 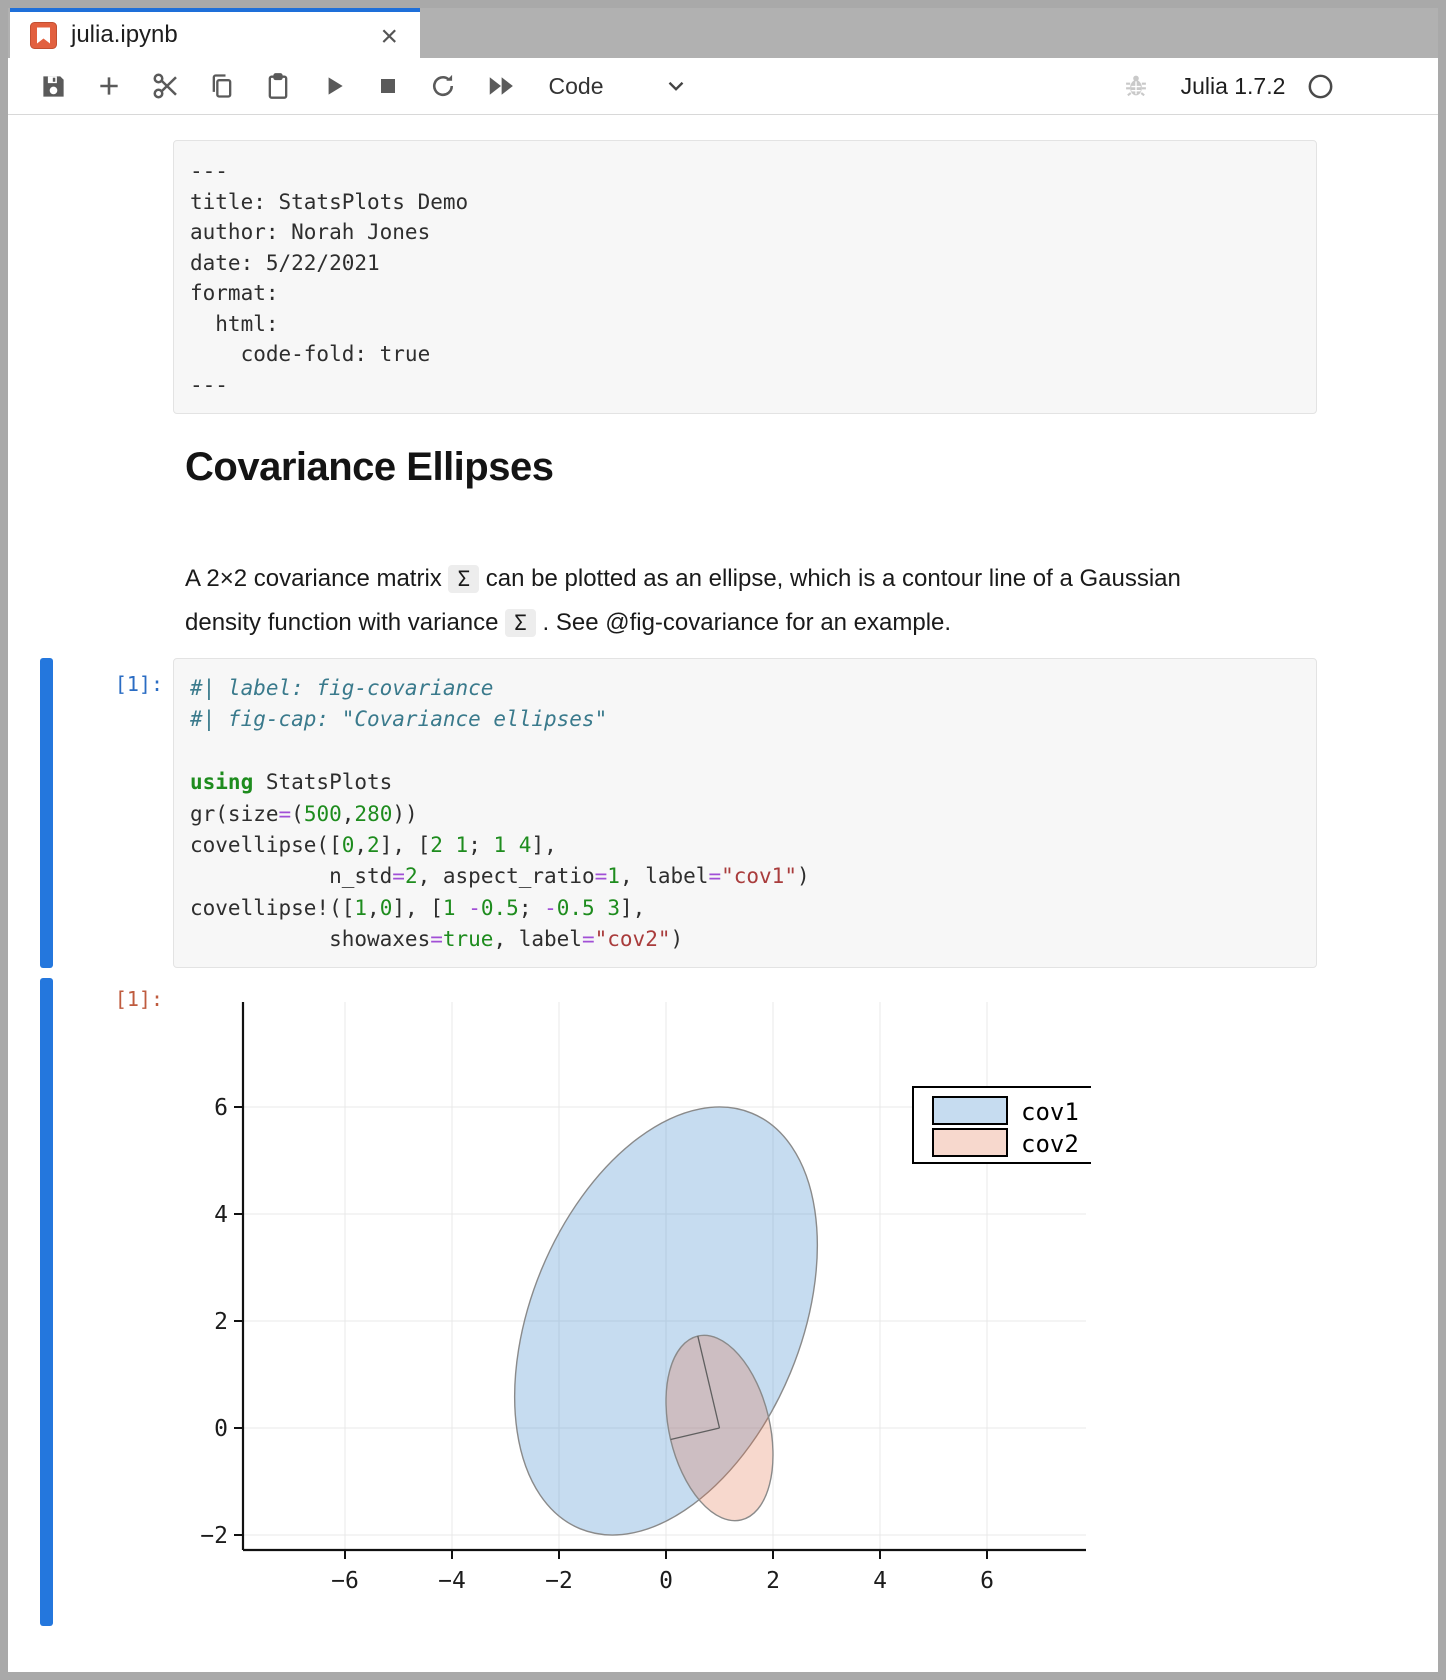 I want to click on restart-kernel-button, so click(x=443, y=86).